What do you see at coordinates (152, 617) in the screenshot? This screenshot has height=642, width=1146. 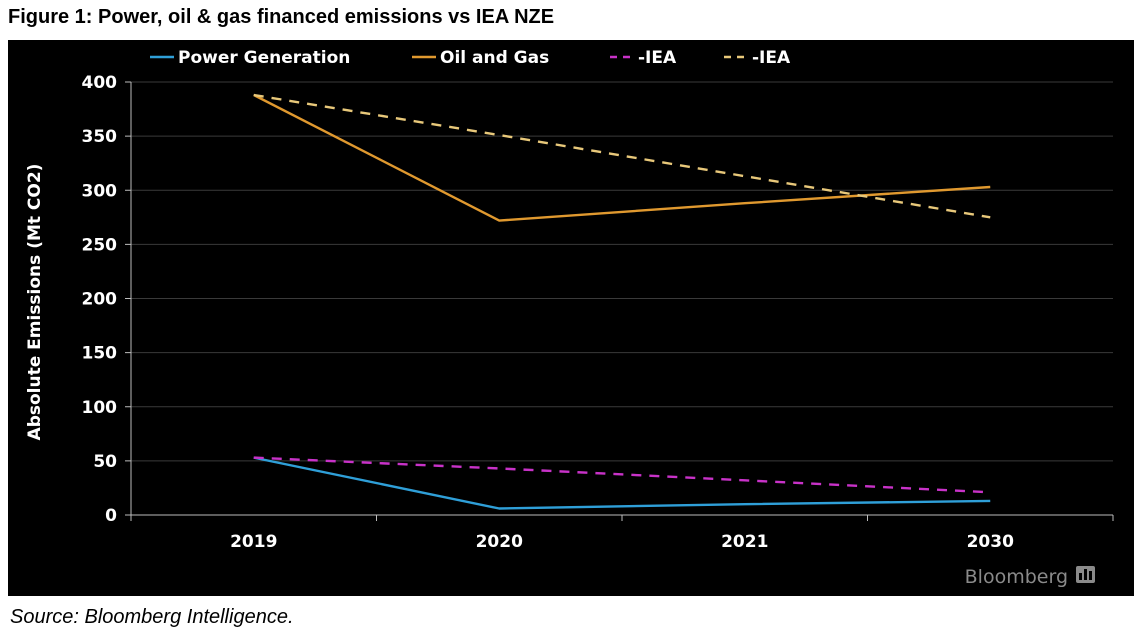 I see `source-note: Source: Bloomberg Intelligence.` at bounding box center [152, 617].